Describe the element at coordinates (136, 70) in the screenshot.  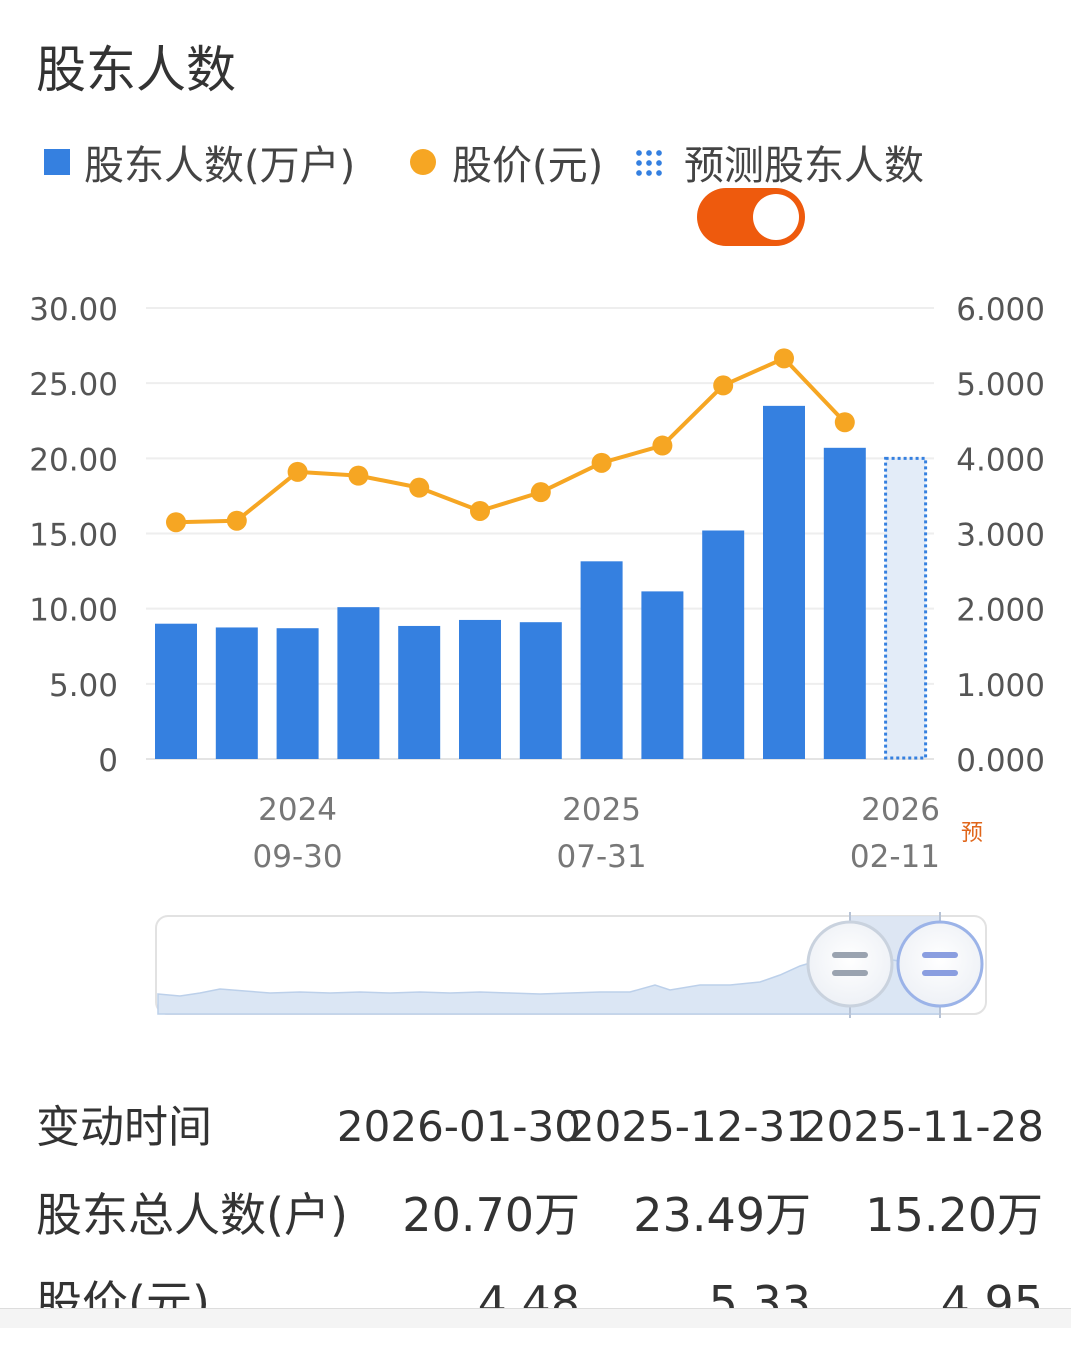
I see `page-title: 股东人数` at that location.